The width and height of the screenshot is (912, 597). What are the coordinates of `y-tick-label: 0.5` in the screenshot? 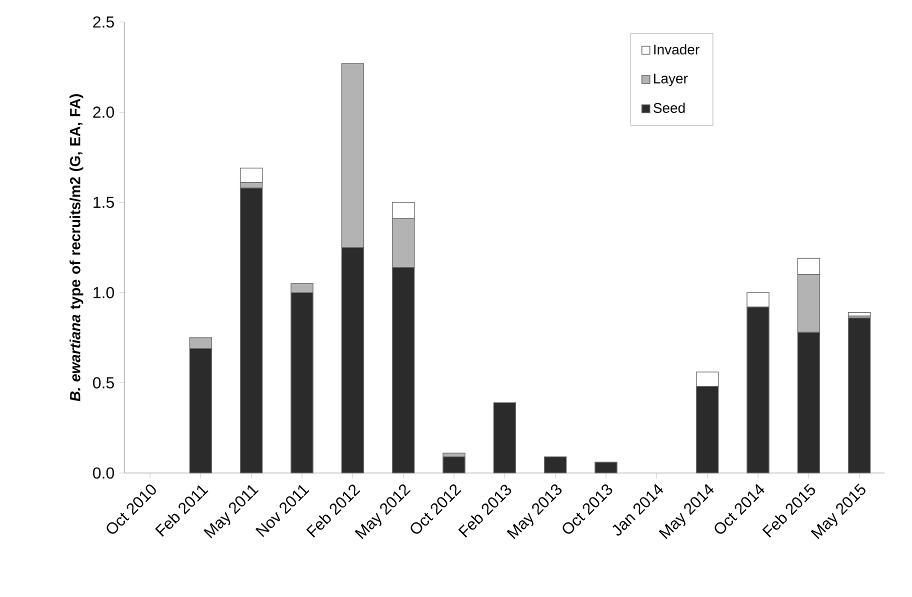 It's located at (103, 382).